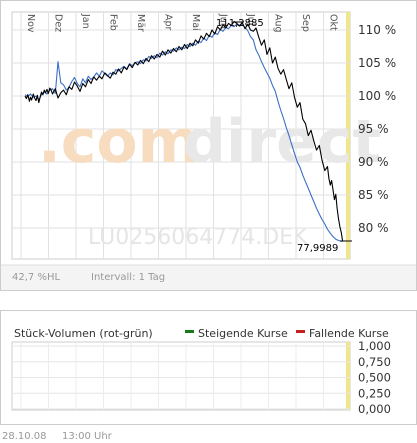 The height and width of the screenshot is (443, 417). I want to click on x-tick-aug: Aug, so click(278, 23).